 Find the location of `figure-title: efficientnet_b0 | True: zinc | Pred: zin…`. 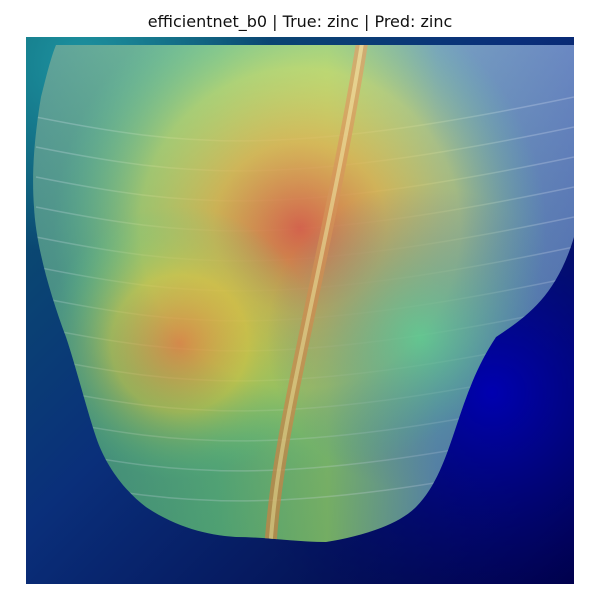

figure-title: efficientnet_b0 | True: zinc | Pred: zin… is located at coordinates (300, 21).